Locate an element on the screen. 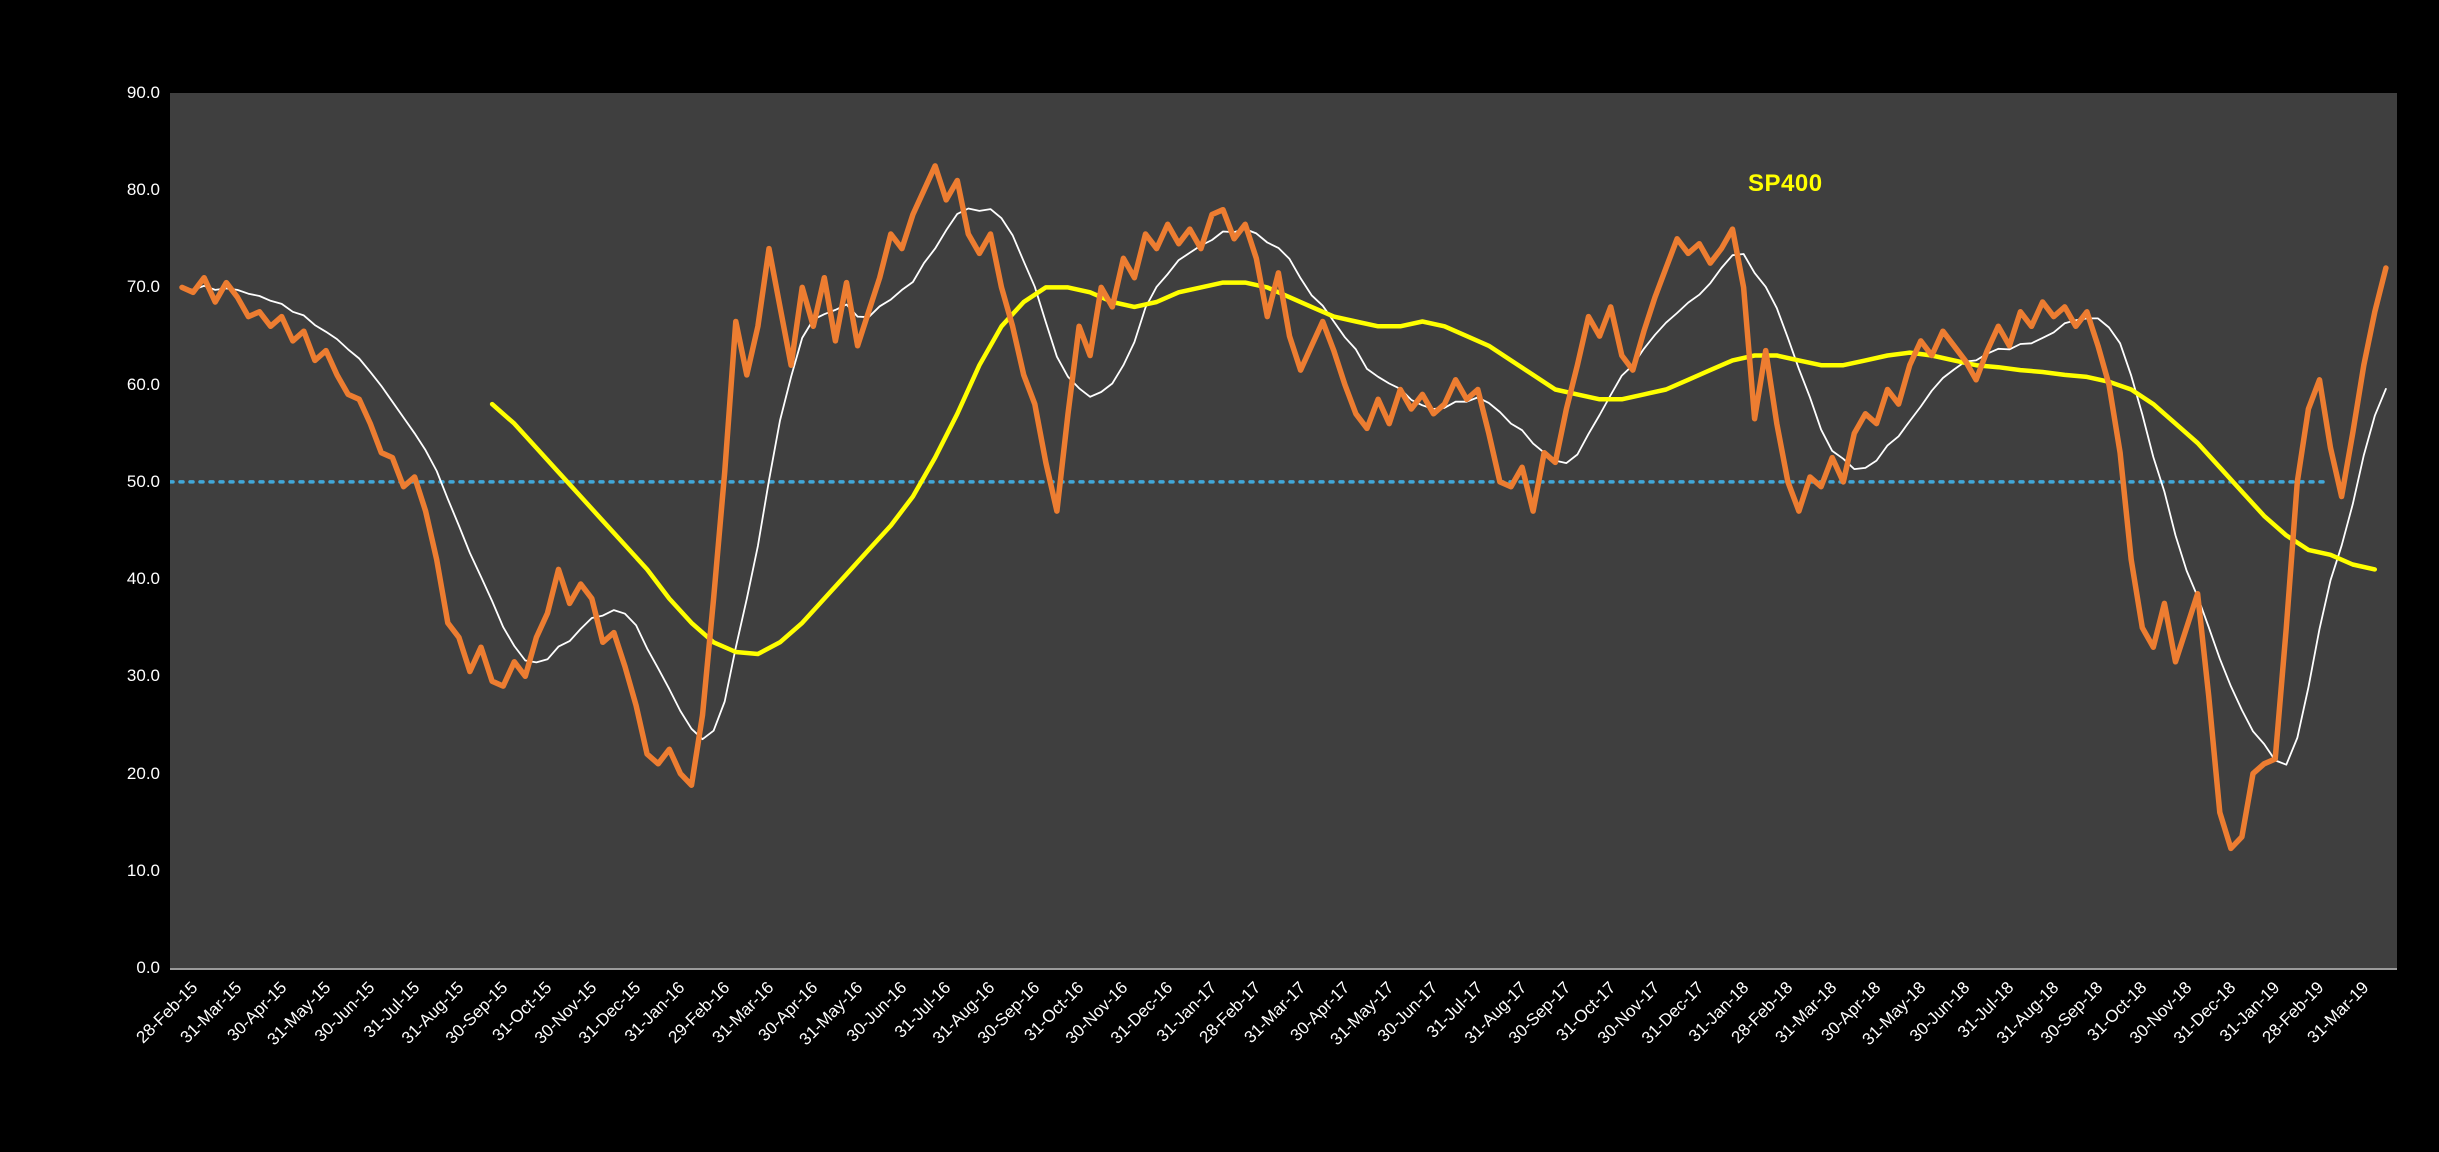 This screenshot has width=2439, height=1152. y-axis-label: 0.0 is located at coordinates (148, 967).